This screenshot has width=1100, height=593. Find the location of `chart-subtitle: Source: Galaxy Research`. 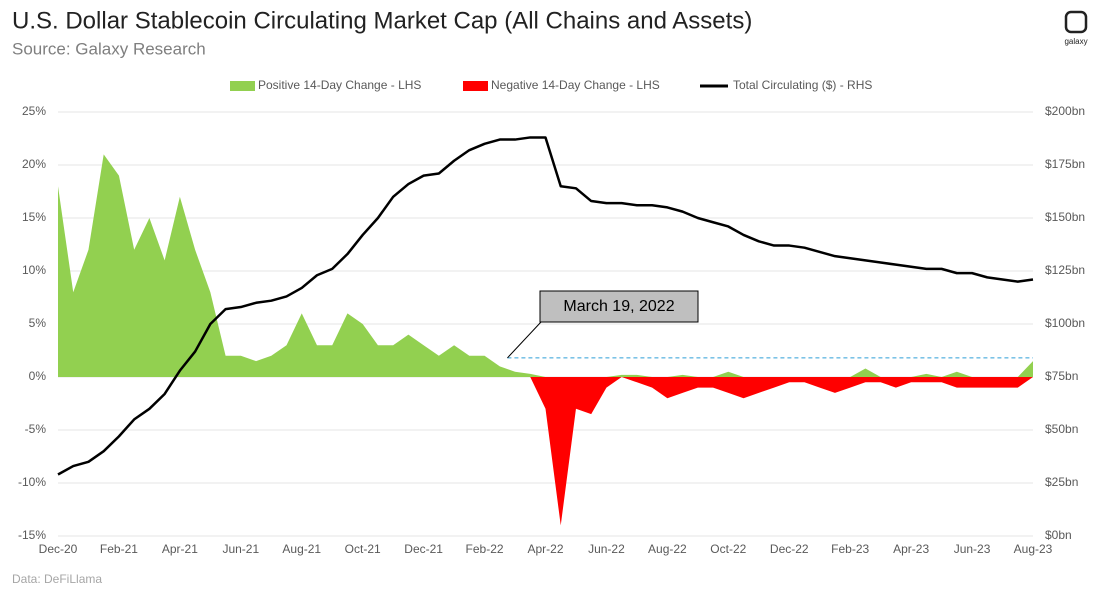

chart-subtitle: Source: Galaxy Research is located at coordinates (109, 48).